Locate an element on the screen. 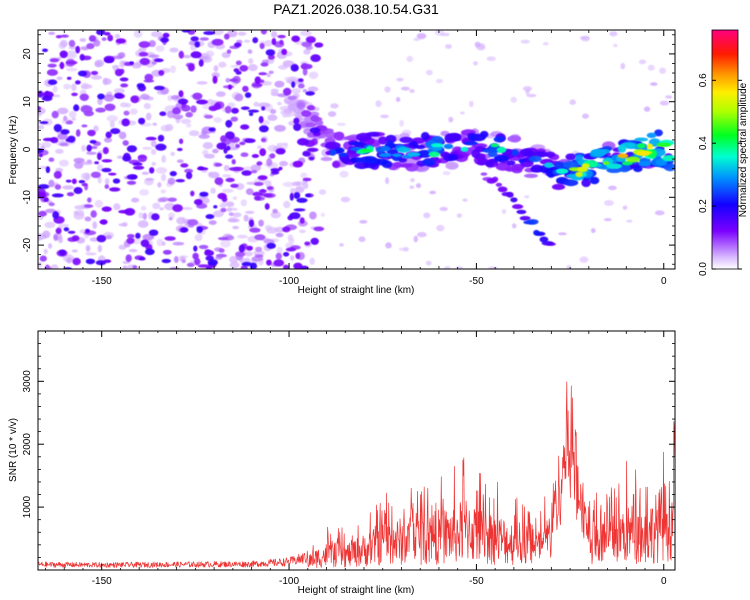  colorbar-axis: 0.0 0.2 0.4 0.6 is located at coordinates (720, 174).